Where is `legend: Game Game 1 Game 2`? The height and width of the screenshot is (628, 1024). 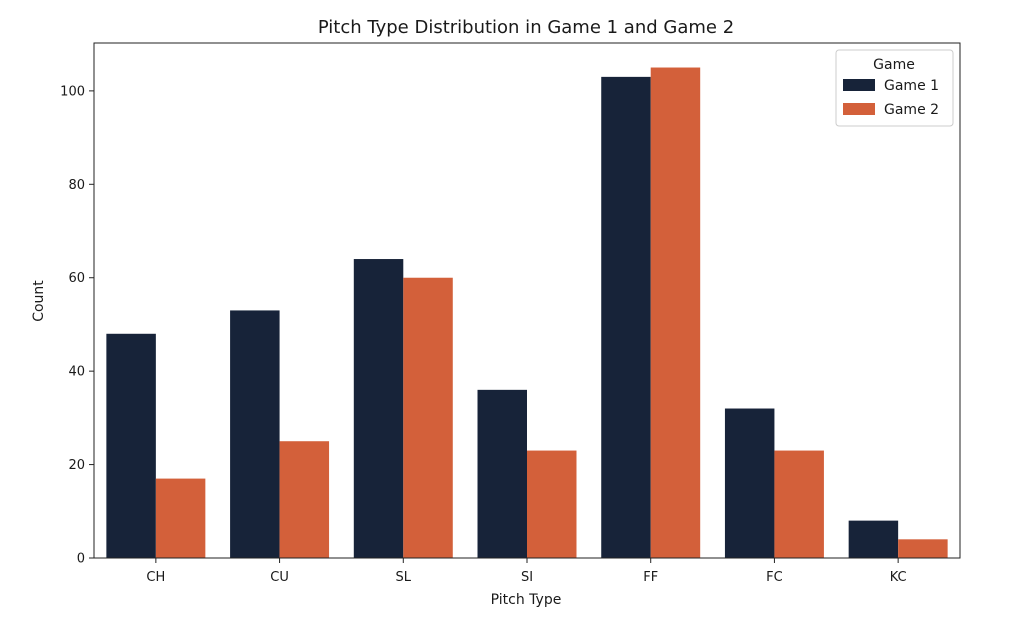 legend: Game Game 1 Game 2 is located at coordinates (894, 88).